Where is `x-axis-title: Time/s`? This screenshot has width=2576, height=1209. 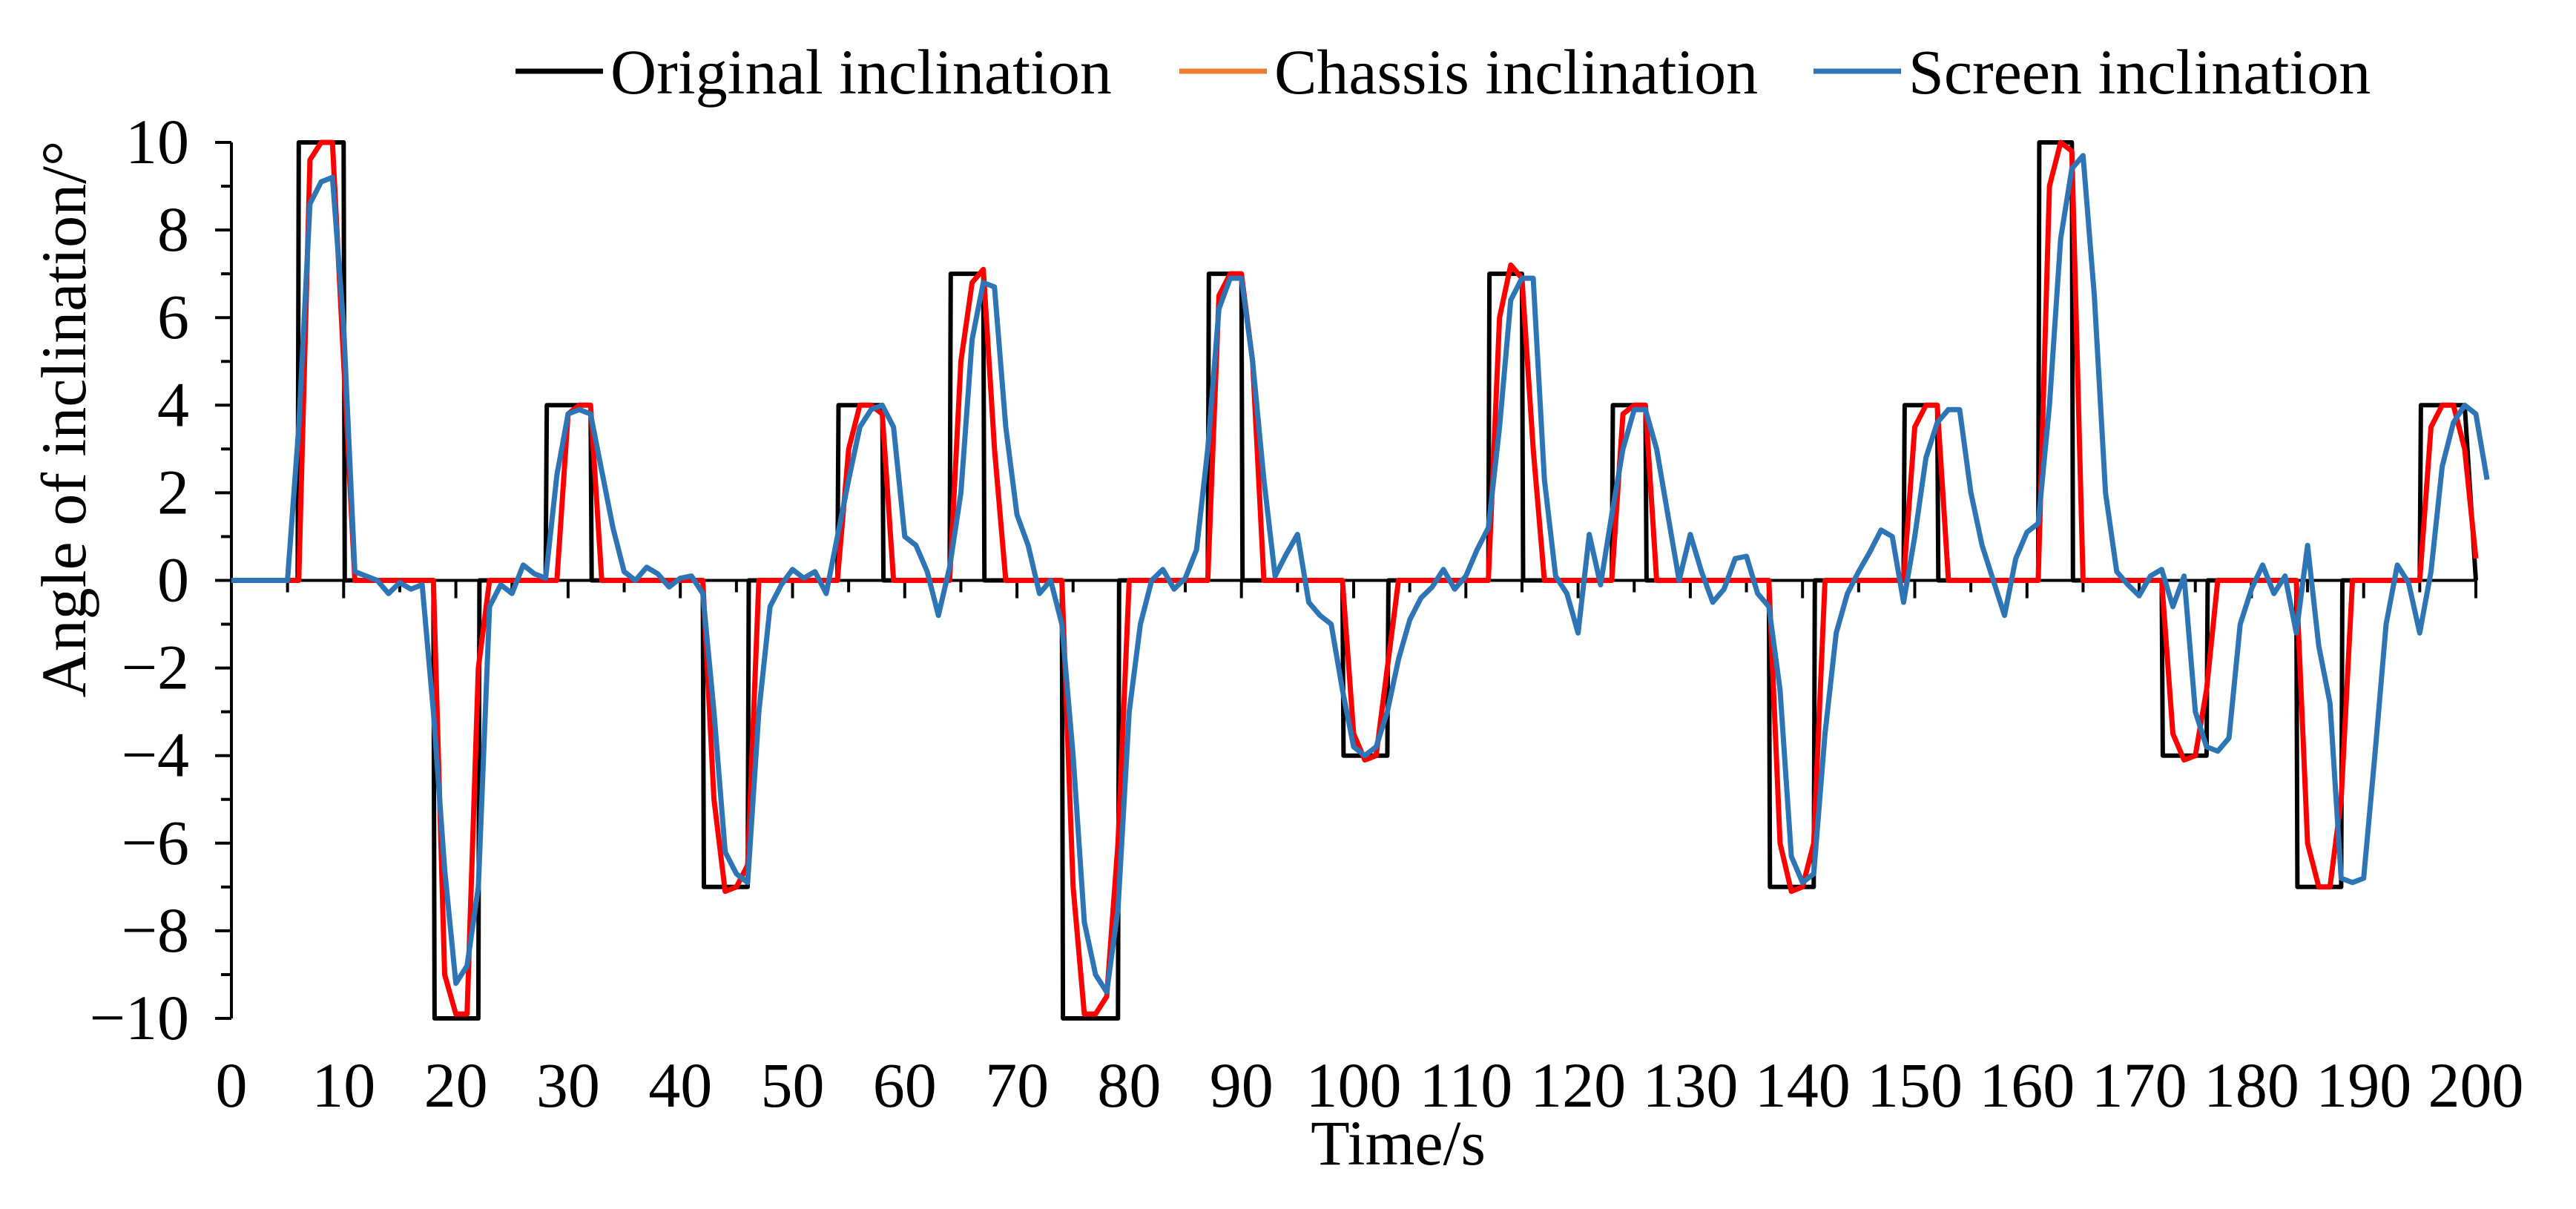
x-axis-title: Time/s is located at coordinates (1398, 1143).